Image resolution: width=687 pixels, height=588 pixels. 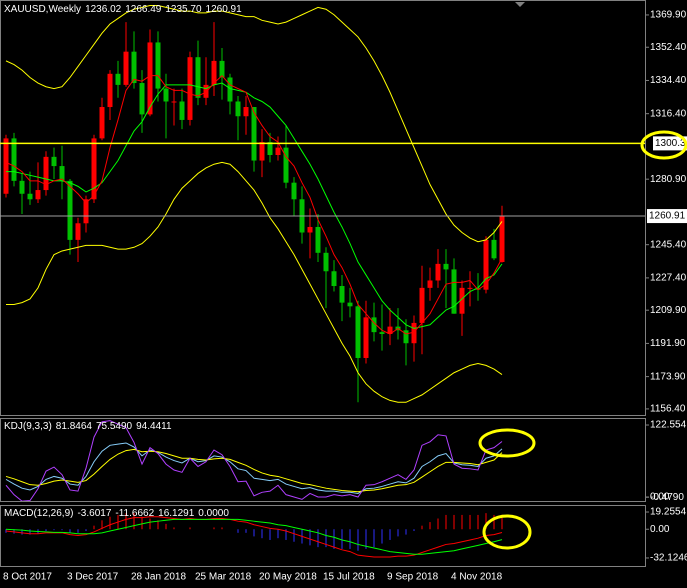 I want to click on y-tick-label: 1156.40, so click(x=668, y=409).